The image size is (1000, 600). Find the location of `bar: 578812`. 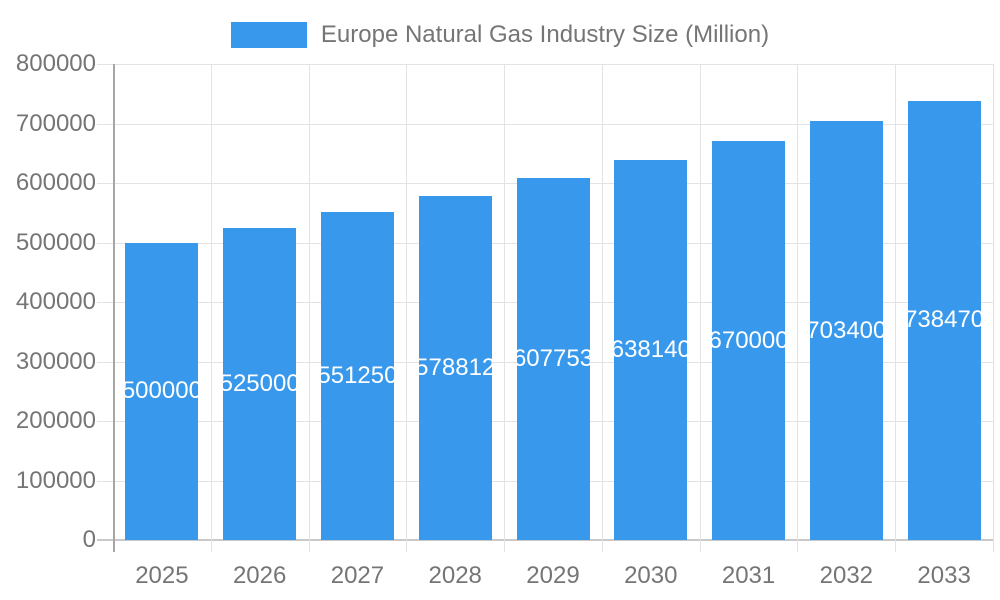

bar: 578812 is located at coordinates (455, 367).